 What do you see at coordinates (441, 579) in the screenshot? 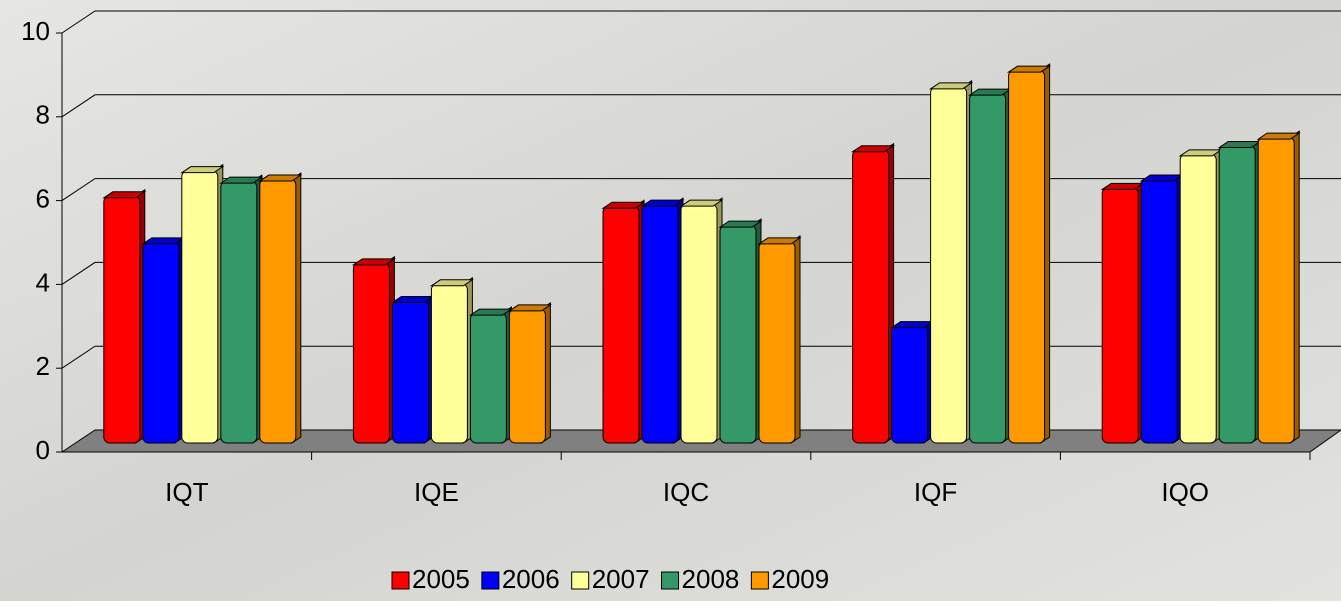
I see `legend-label: 2005` at bounding box center [441, 579].